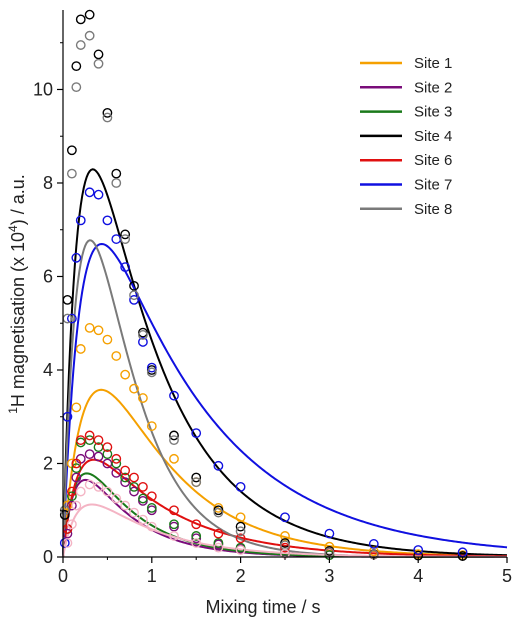  Describe the element at coordinates (433, 185) in the screenshot. I see `legend-label: Site 7` at that location.